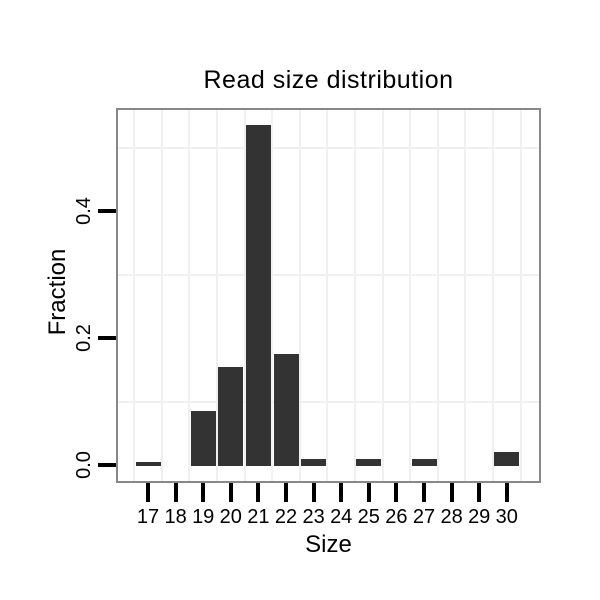 The height and width of the screenshot is (600, 600). Describe the element at coordinates (175, 517) in the screenshot. I see `x-axis-tick-label: 18` at that location.